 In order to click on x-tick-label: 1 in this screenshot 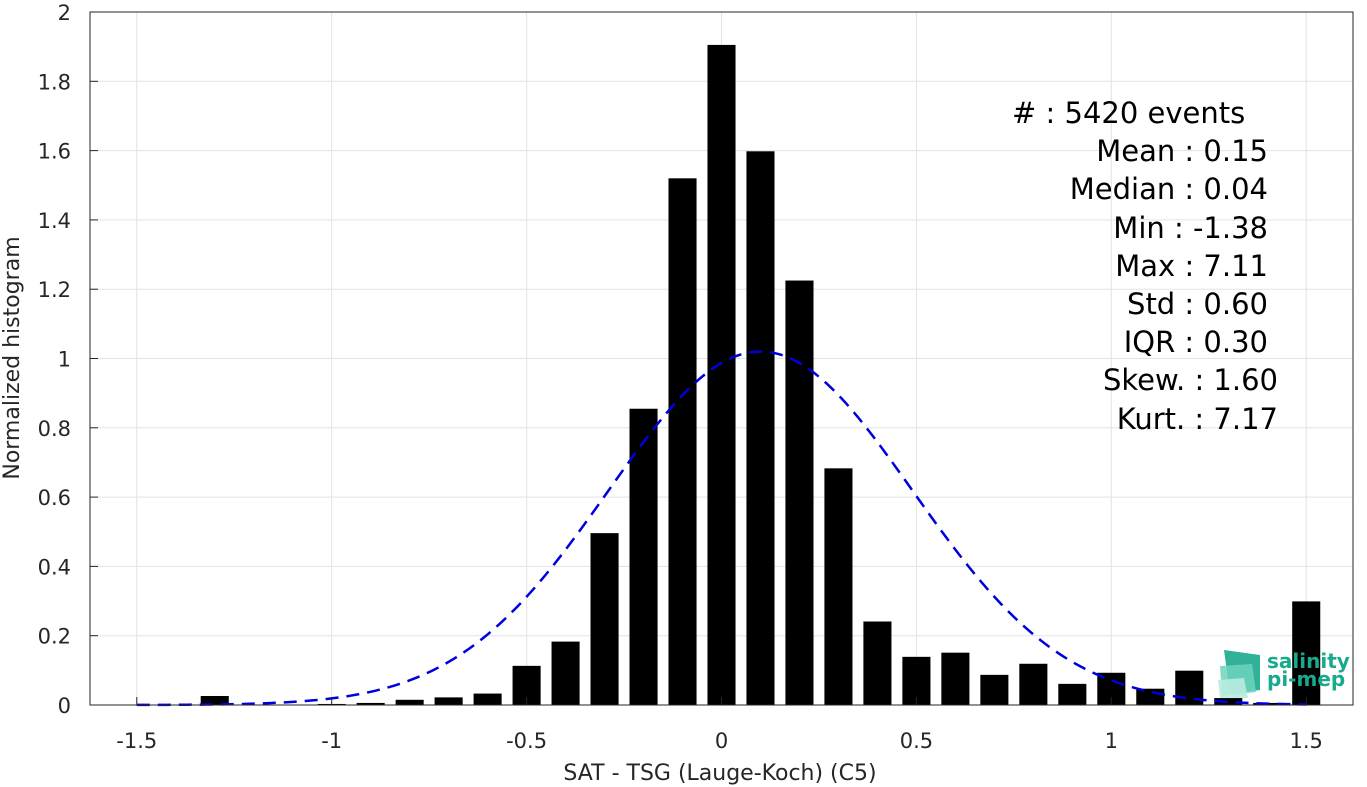, I will do `click(1111, 741)`.